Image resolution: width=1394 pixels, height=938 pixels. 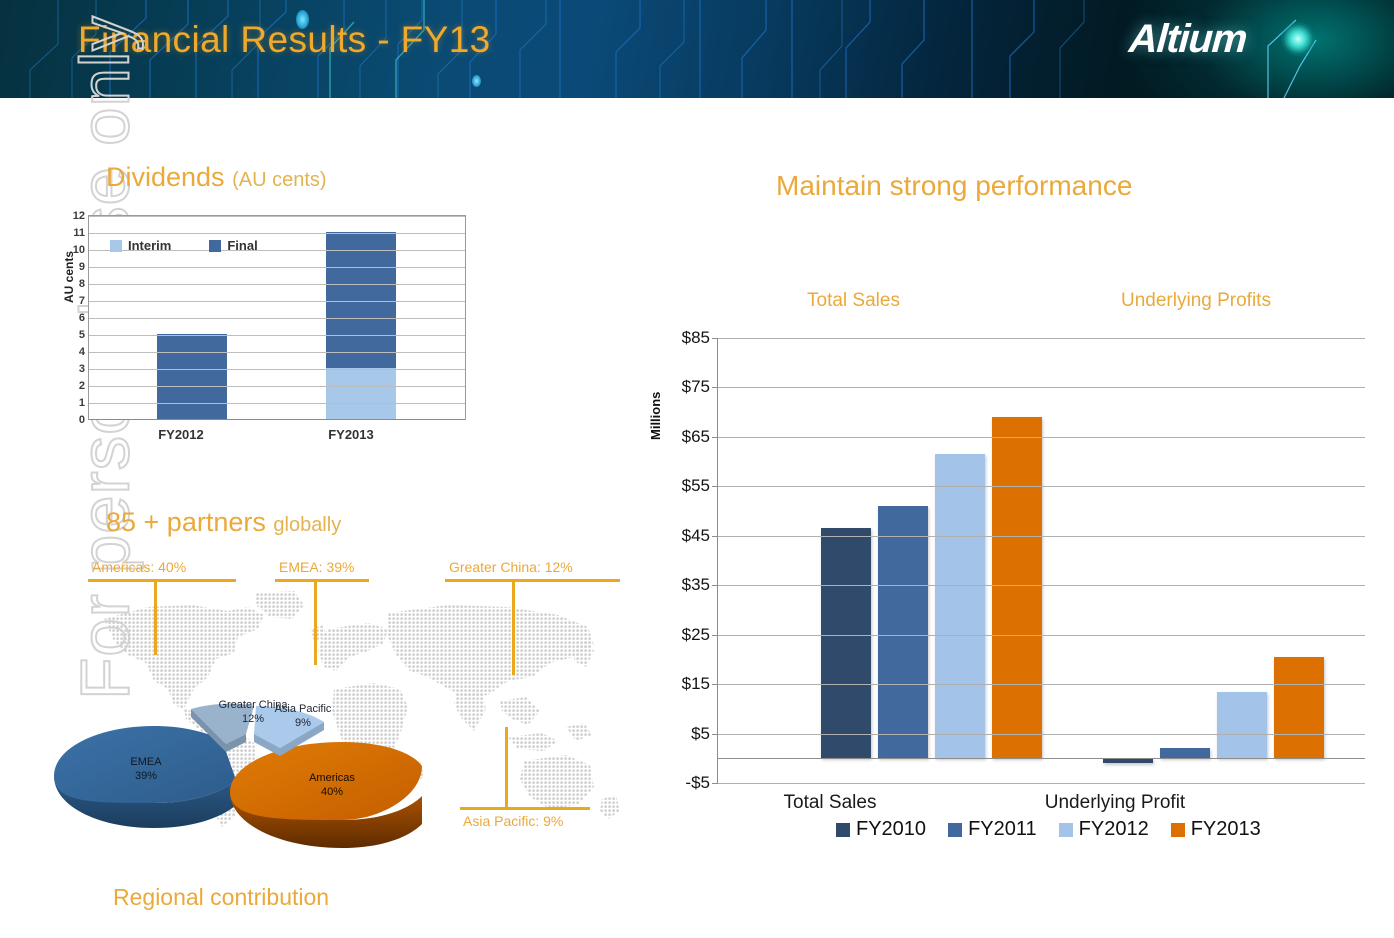 I want to click on regional-contribution-caption: Regional contribution, so click(x=221, y=897).